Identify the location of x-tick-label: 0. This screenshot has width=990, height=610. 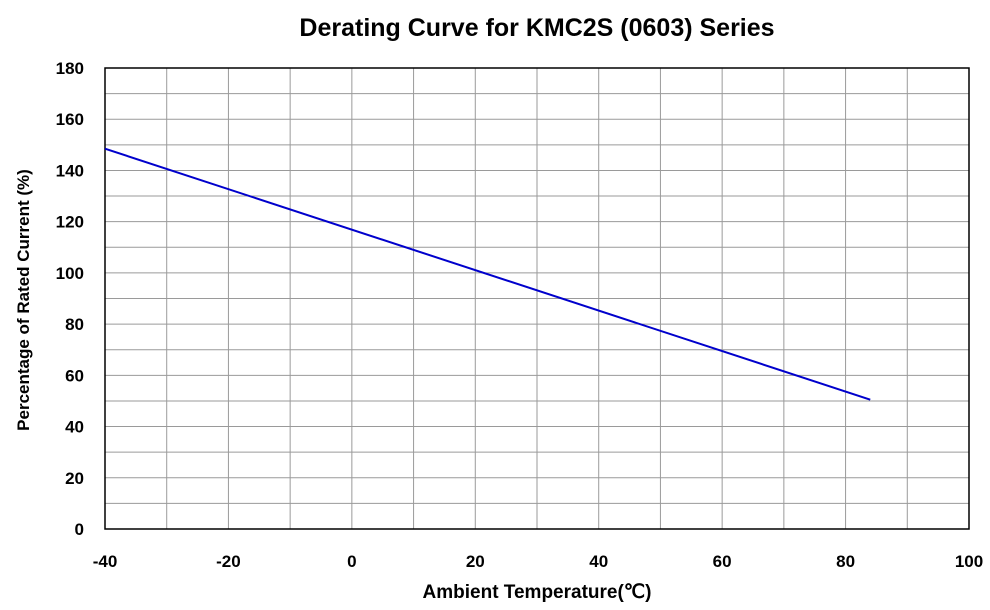
(351, 561).